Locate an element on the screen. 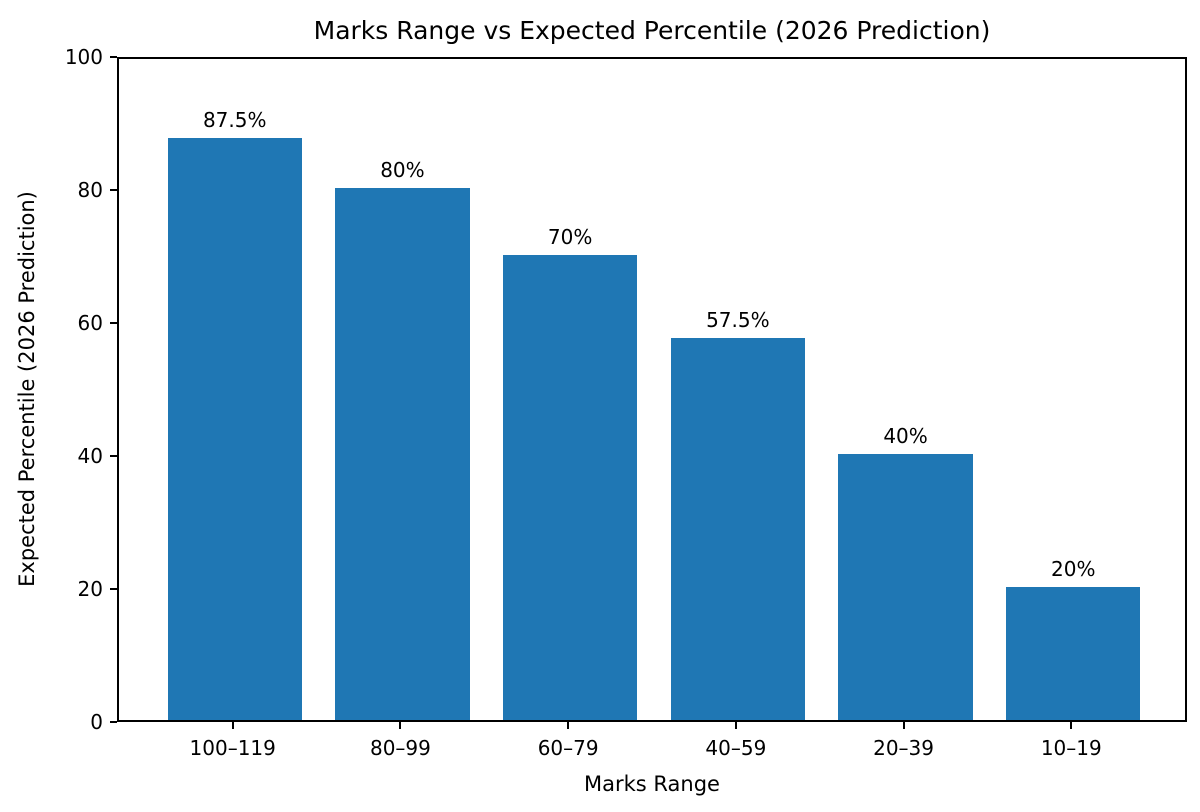 The width and height of the screenshot is (1200, 812). bar-value-label: 20% is located at coordinates (1073, 569).